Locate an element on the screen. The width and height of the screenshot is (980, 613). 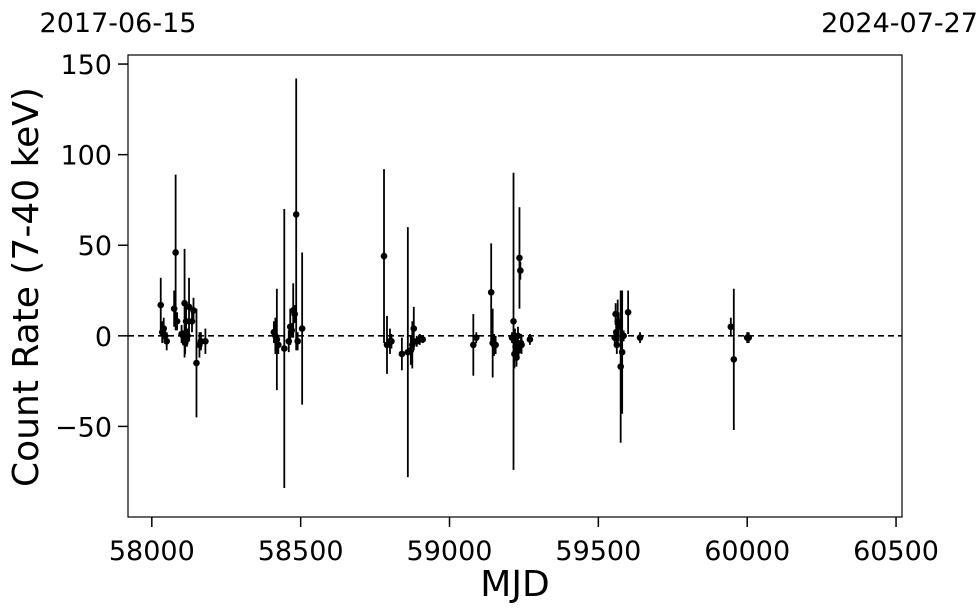
y-axis-ticks: 150 100 50 0 −50 is located at coordinates (91, 246).